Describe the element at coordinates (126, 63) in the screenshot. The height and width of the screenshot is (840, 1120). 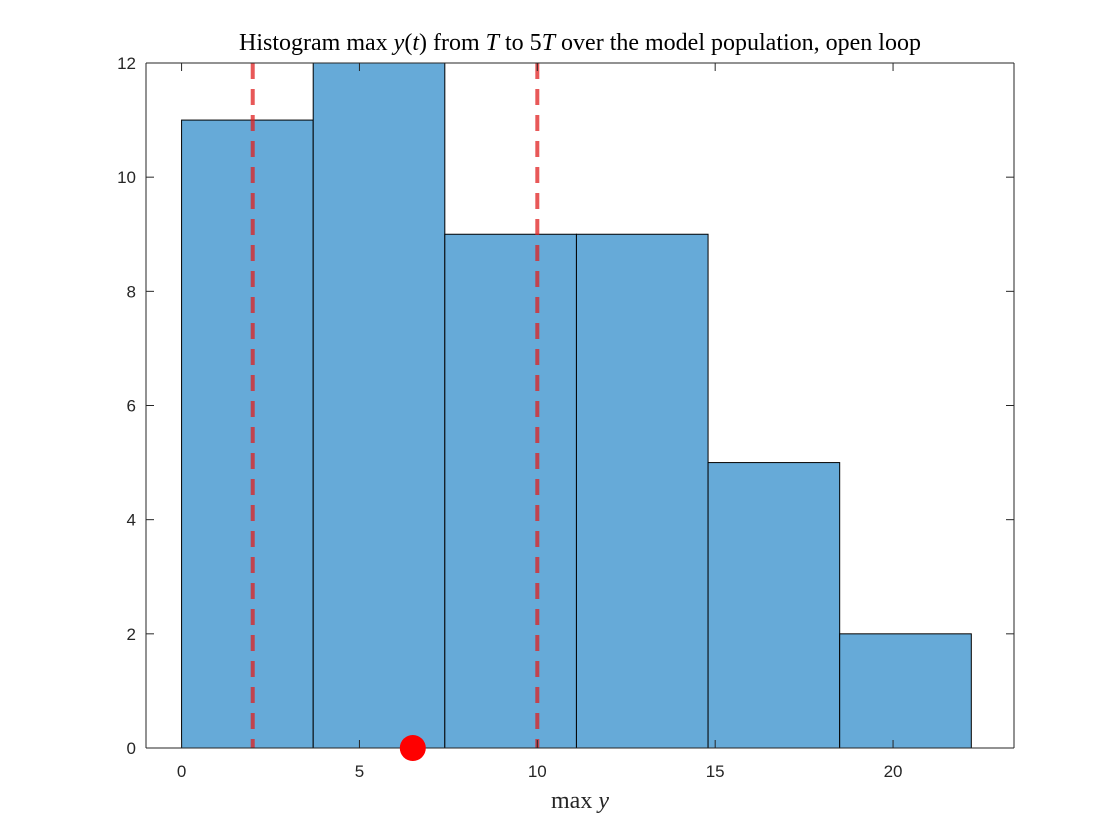
I see `y-tick-label: 12` at that location.